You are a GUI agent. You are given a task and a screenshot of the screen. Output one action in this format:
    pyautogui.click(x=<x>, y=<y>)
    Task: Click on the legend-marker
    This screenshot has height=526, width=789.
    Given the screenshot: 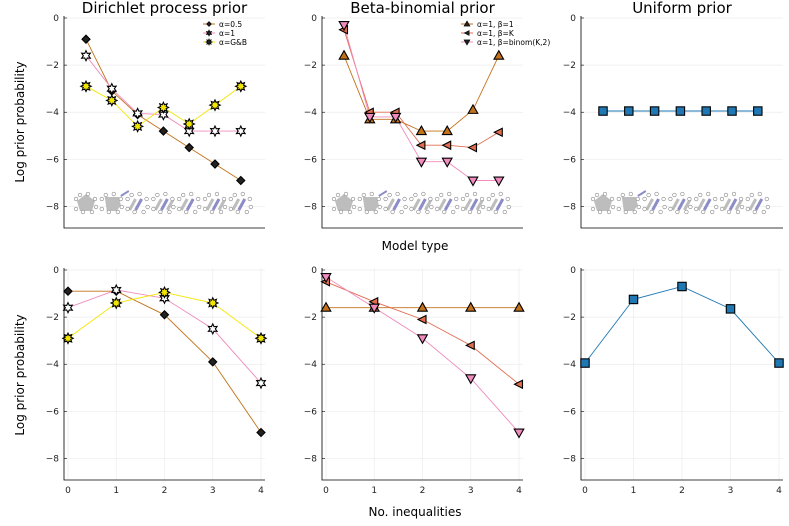 What is the action you would take?
    pyautogui.click(x=209, y=33)
    